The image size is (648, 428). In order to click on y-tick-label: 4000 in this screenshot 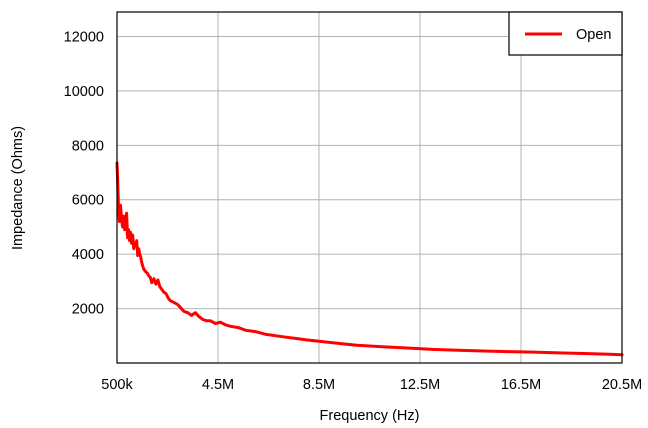, I will do `click(88, 255)`.